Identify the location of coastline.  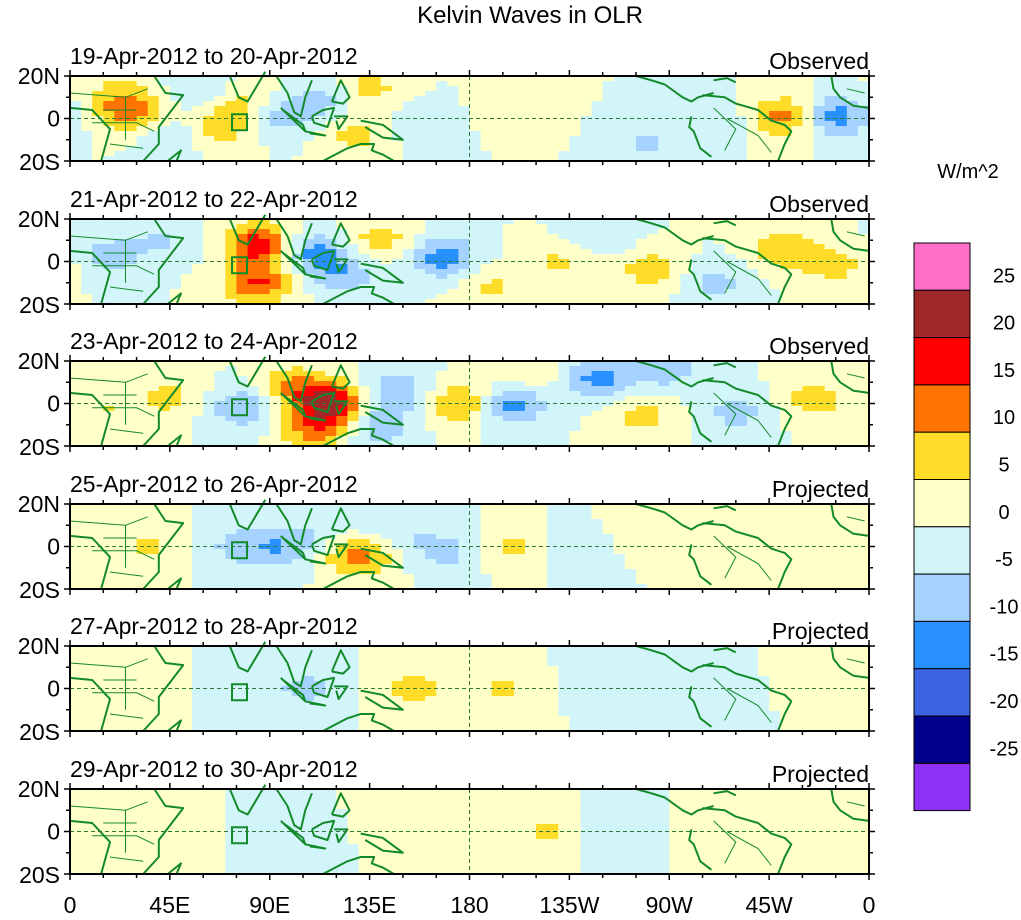
(90, 134).